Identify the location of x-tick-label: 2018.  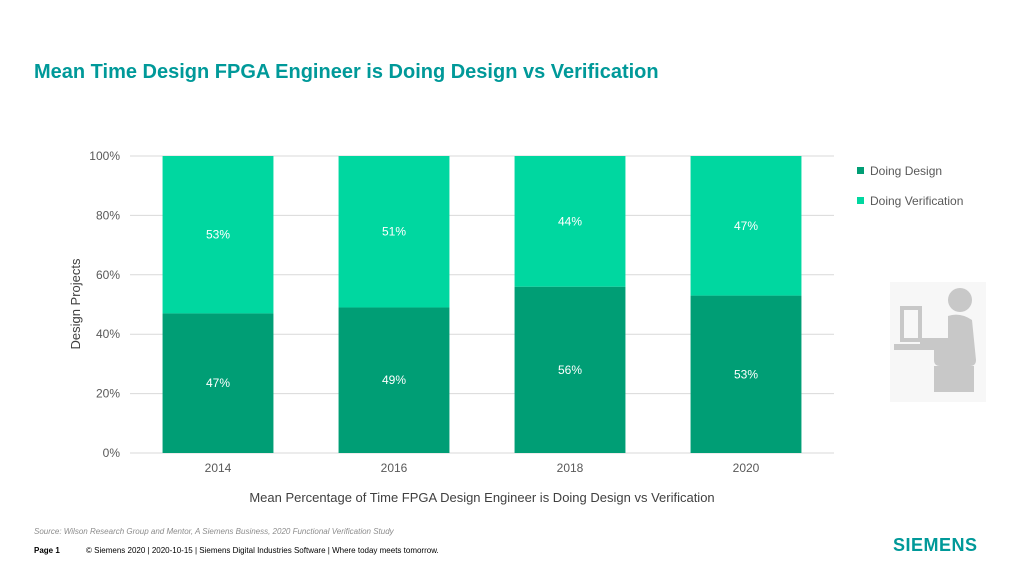
(570, 468).